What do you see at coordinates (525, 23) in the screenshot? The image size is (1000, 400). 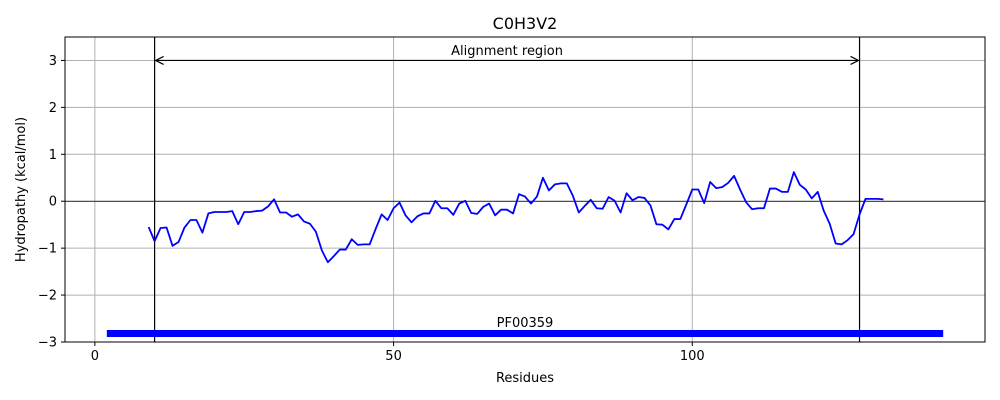 I see `chart-title: C0H3V2` at bounding box center [525, 23].